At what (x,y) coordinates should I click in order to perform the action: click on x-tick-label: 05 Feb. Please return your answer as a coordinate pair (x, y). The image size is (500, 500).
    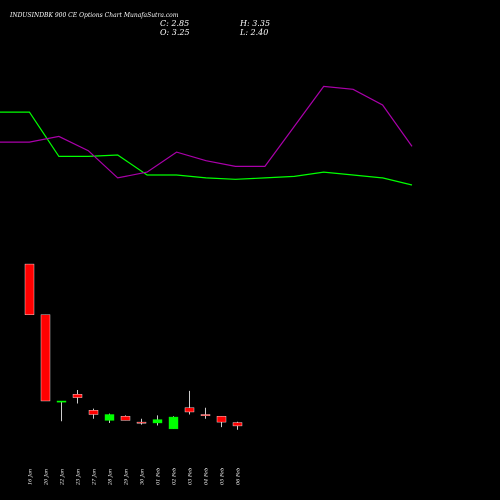
    Looking at the image, I should click on (223, 476).